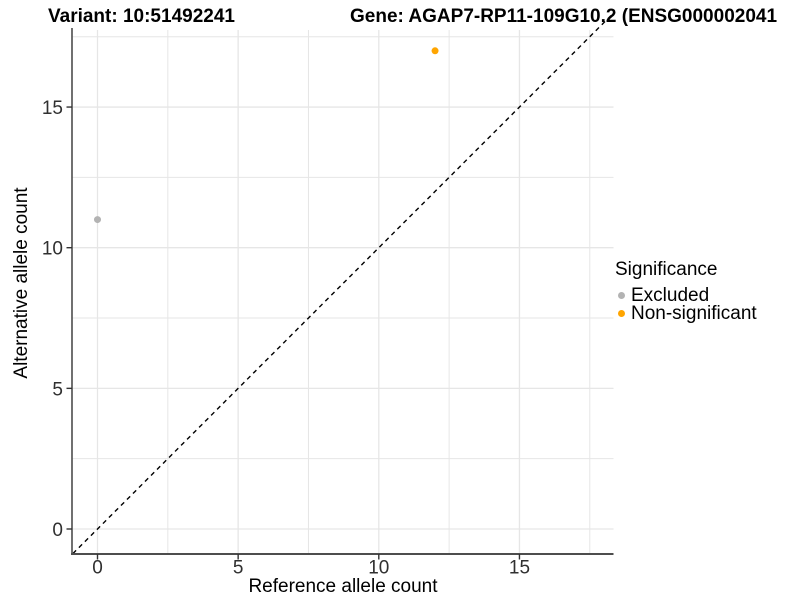  I want to click on y-tick-label: 0, so click(57, 530).